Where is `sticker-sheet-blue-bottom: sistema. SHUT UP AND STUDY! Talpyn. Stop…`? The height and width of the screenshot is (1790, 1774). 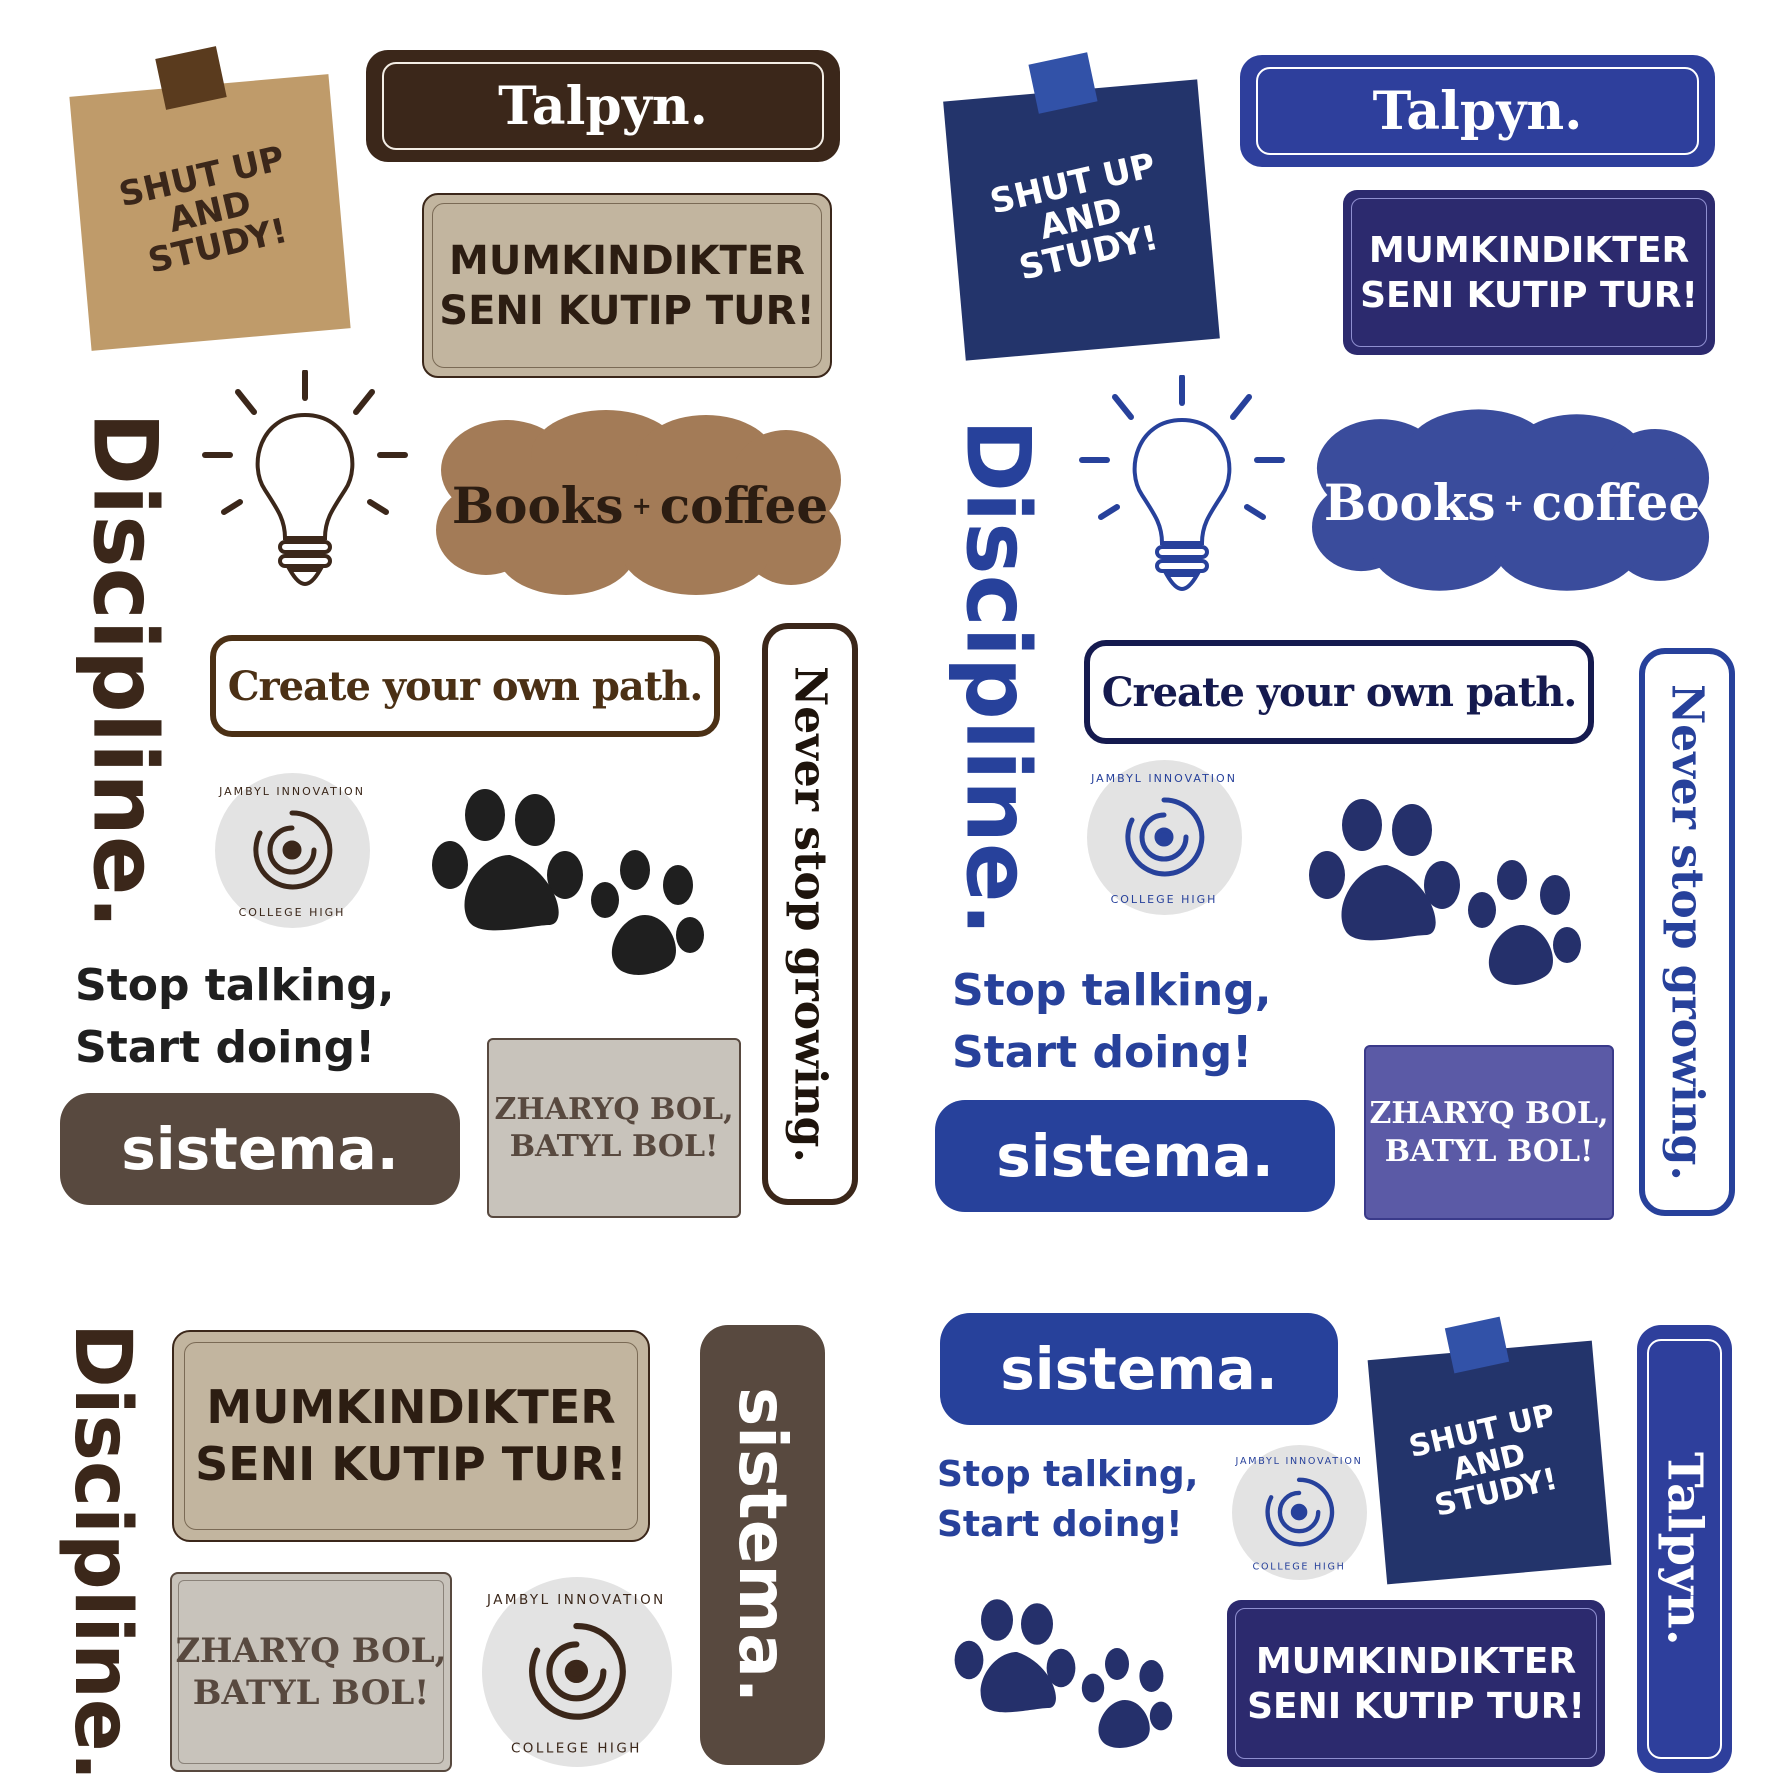
sticker-sheet-blue-bottom: sistema. SHUT UP AND STUDY! Talpyn. Stop… is located at coordinates (1330, 1545).